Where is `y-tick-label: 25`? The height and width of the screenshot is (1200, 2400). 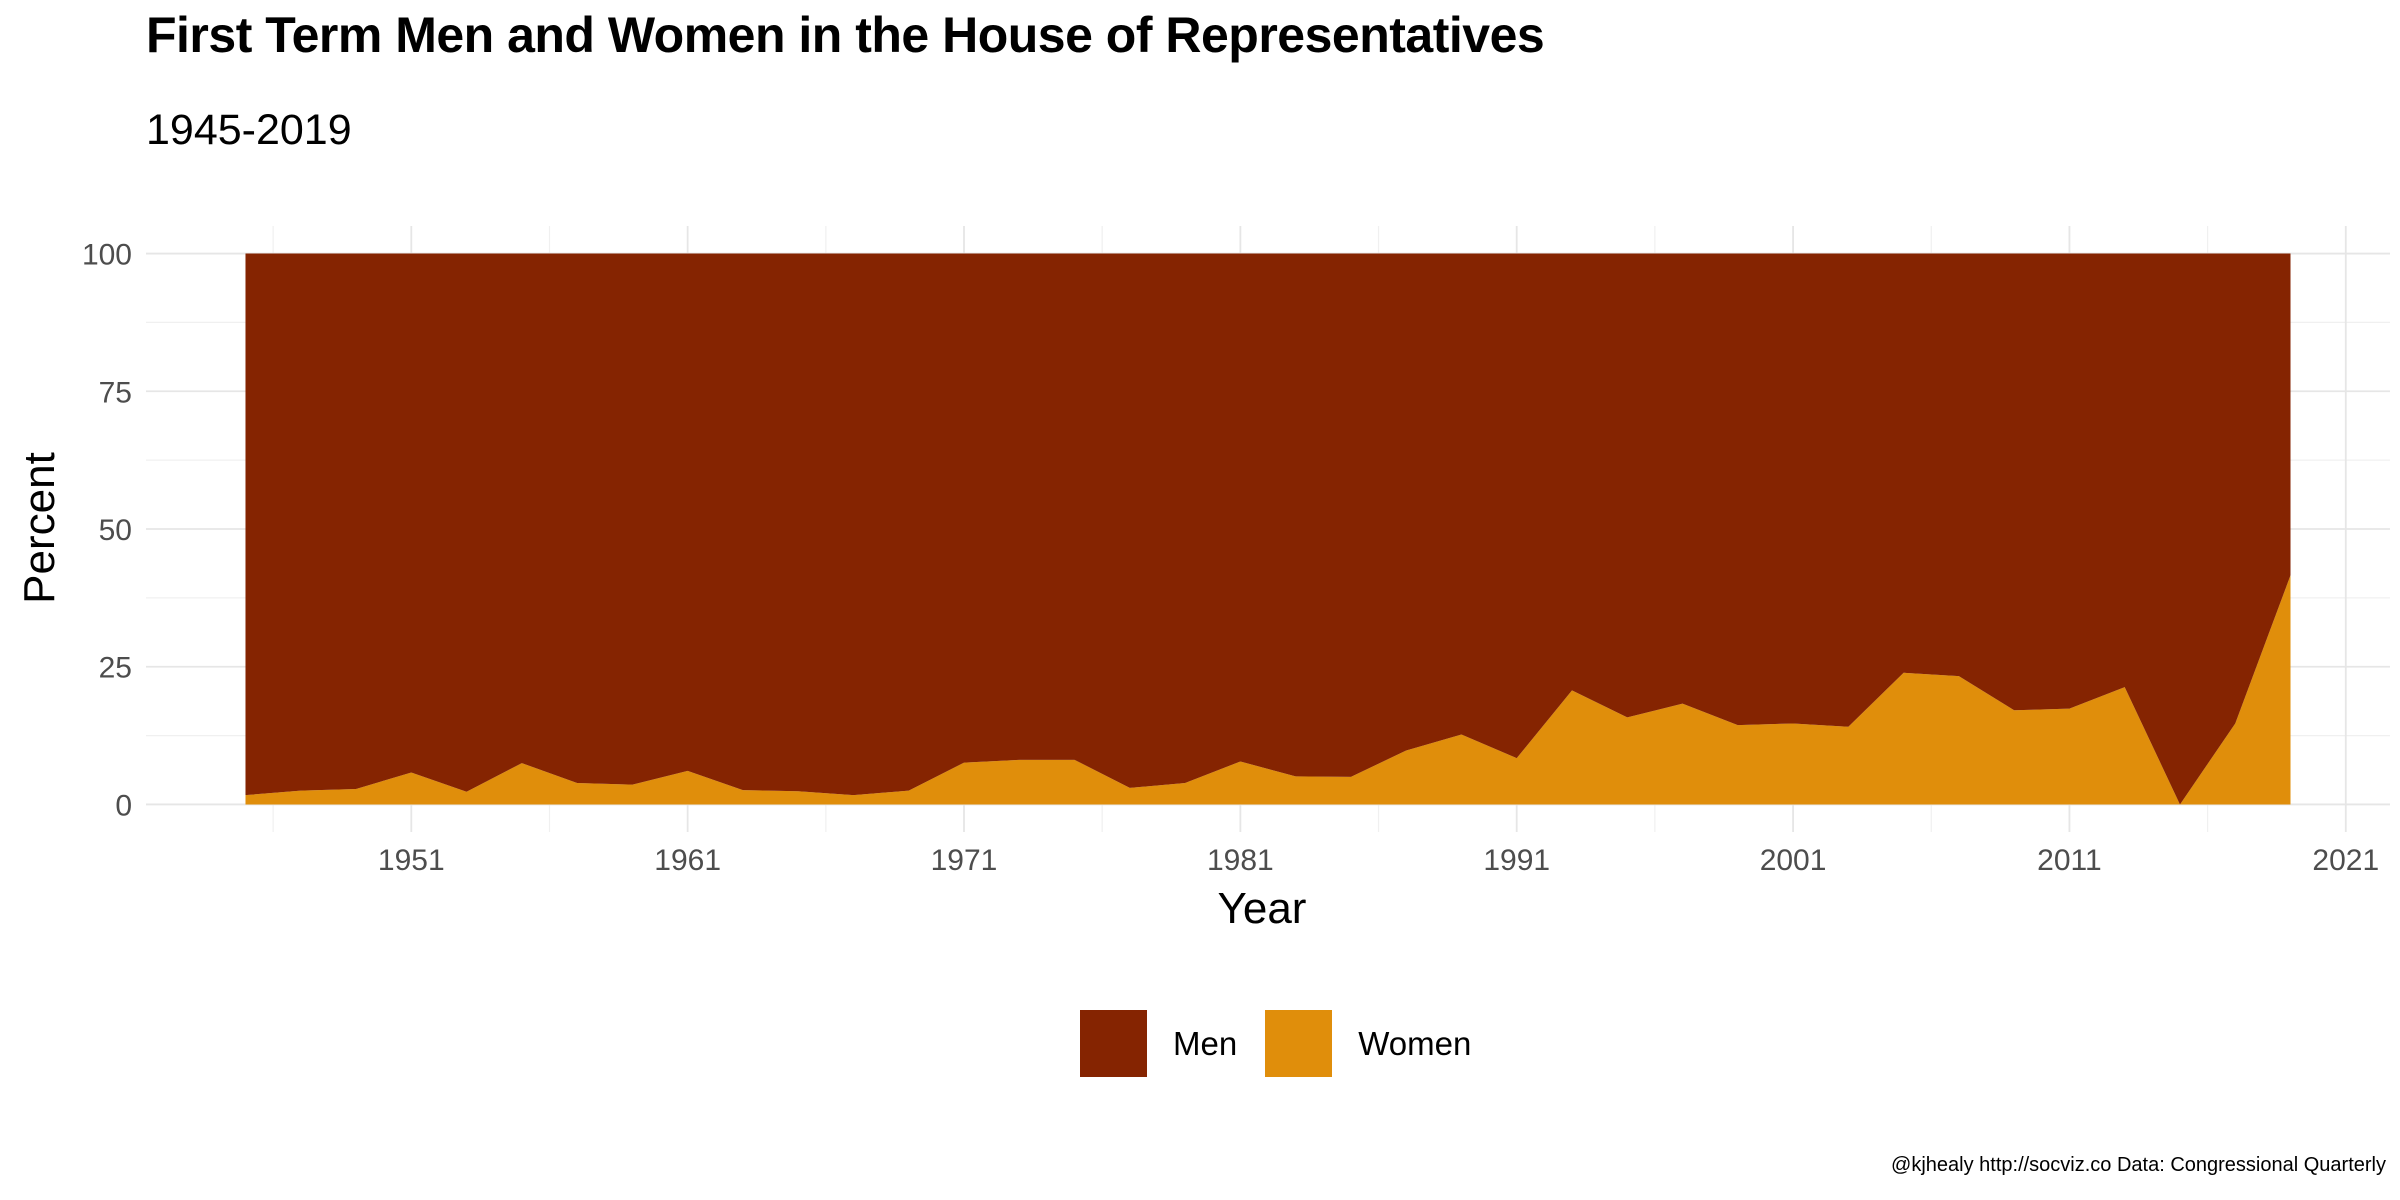
y-tick-label: 25 is located at coordinates (115, 668).